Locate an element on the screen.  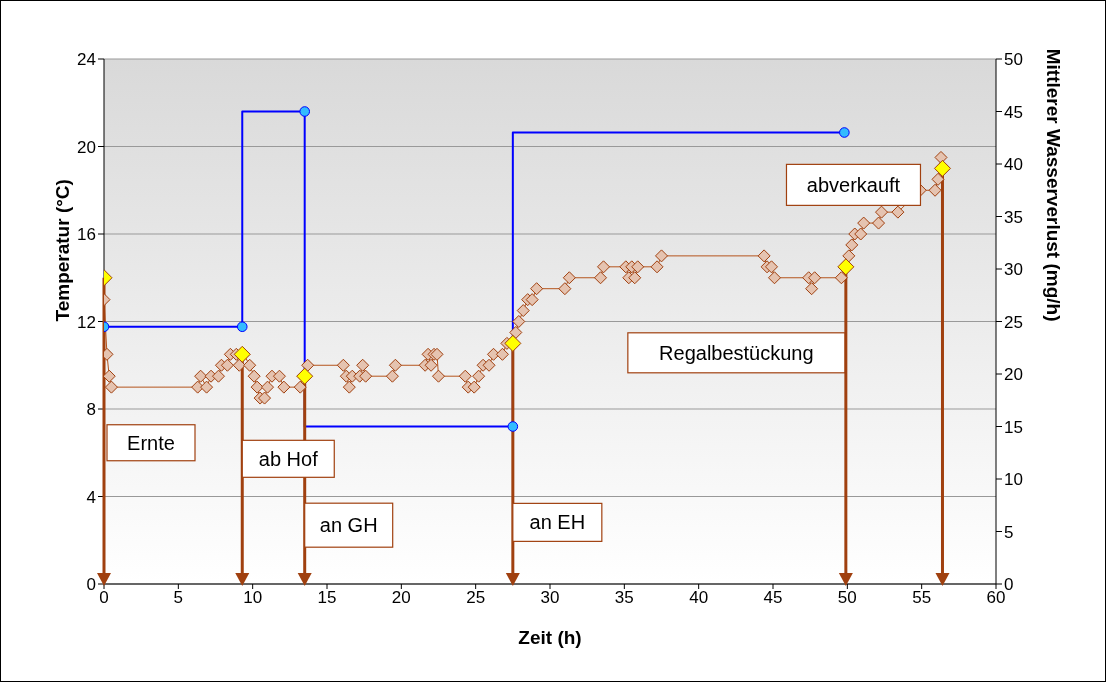
y2-tick-label: 10 is located at coordinates (1013, 480).